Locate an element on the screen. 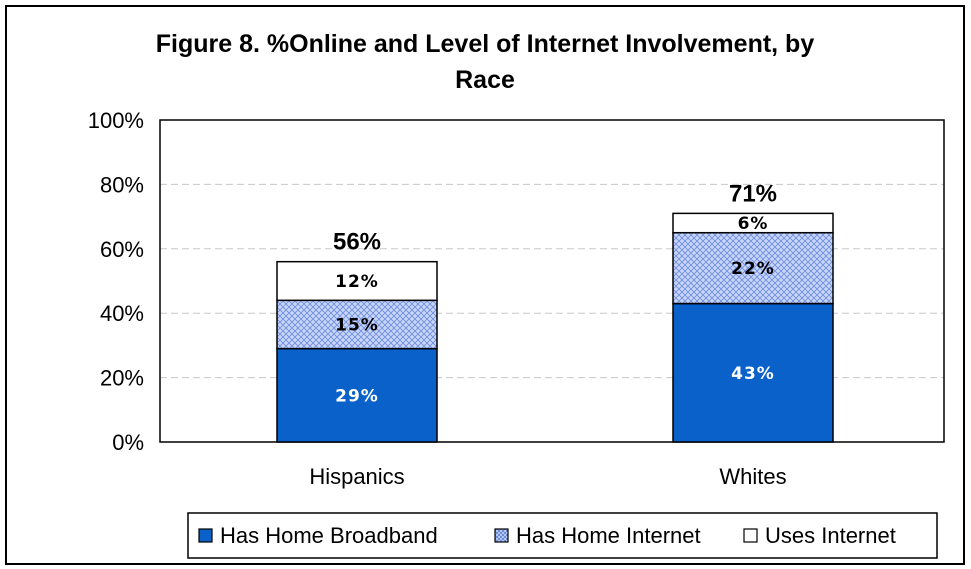 The image size is (971, 569). total-label: 56% is located at coordinates (357, 242).